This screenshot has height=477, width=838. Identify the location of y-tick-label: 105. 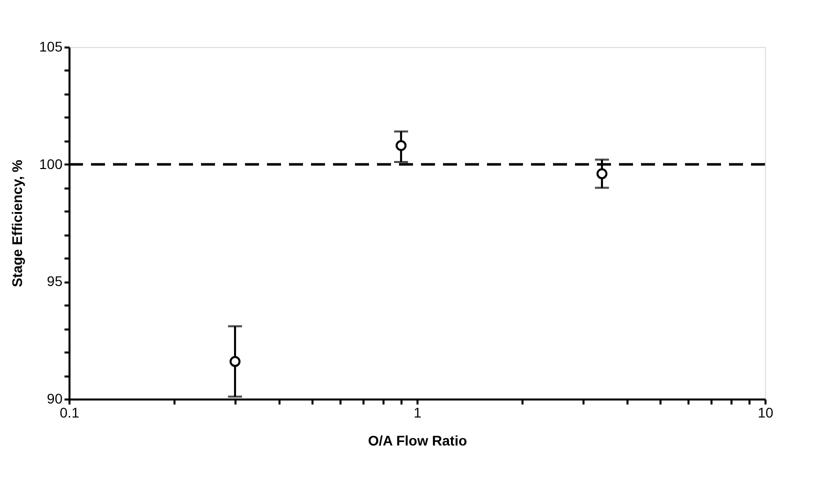
(51, 46).